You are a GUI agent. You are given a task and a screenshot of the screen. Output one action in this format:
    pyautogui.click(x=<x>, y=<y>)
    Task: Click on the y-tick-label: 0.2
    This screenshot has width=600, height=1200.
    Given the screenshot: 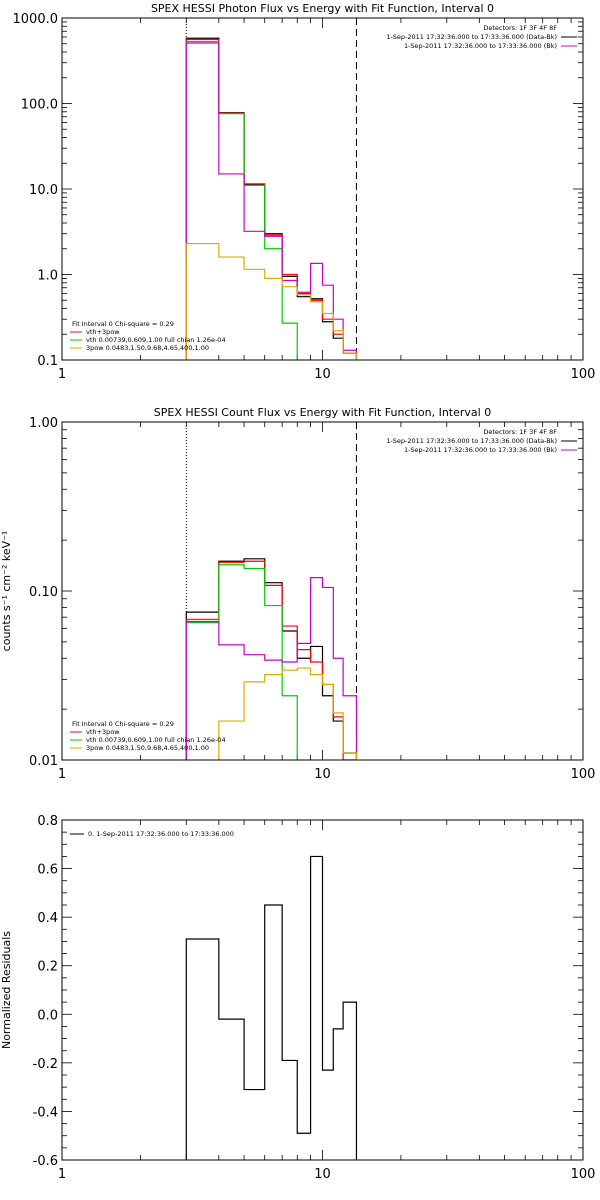 What is the action you would take?
    pyautogui.click(x=47, y=967)
    